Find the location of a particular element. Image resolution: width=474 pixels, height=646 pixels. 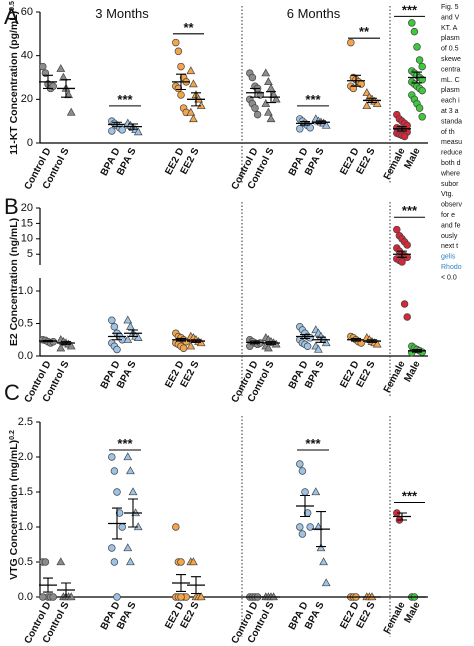

y-label-exponent: 0.2 is located at coordinates (12, 435).